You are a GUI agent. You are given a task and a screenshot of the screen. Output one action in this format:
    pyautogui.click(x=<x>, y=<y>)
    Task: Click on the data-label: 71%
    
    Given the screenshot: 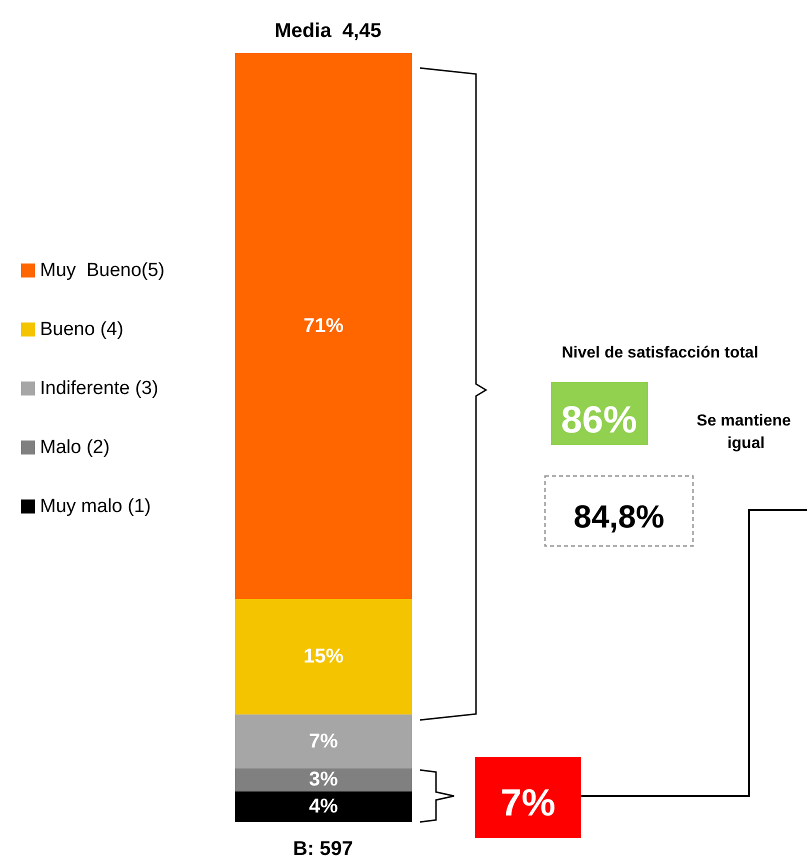 What is the action you would take?
    pyautogui.click(x=323, y=325)
    